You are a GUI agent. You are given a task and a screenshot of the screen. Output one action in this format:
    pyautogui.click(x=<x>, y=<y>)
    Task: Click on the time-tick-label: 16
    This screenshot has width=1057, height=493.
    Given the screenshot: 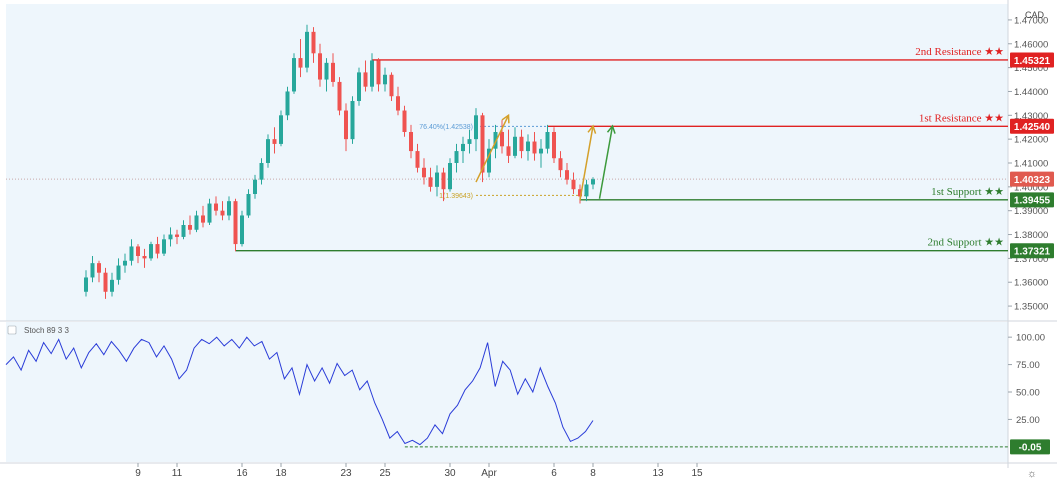 What is the action you would take?
    pyautogui.click(x=242, y=473)
    